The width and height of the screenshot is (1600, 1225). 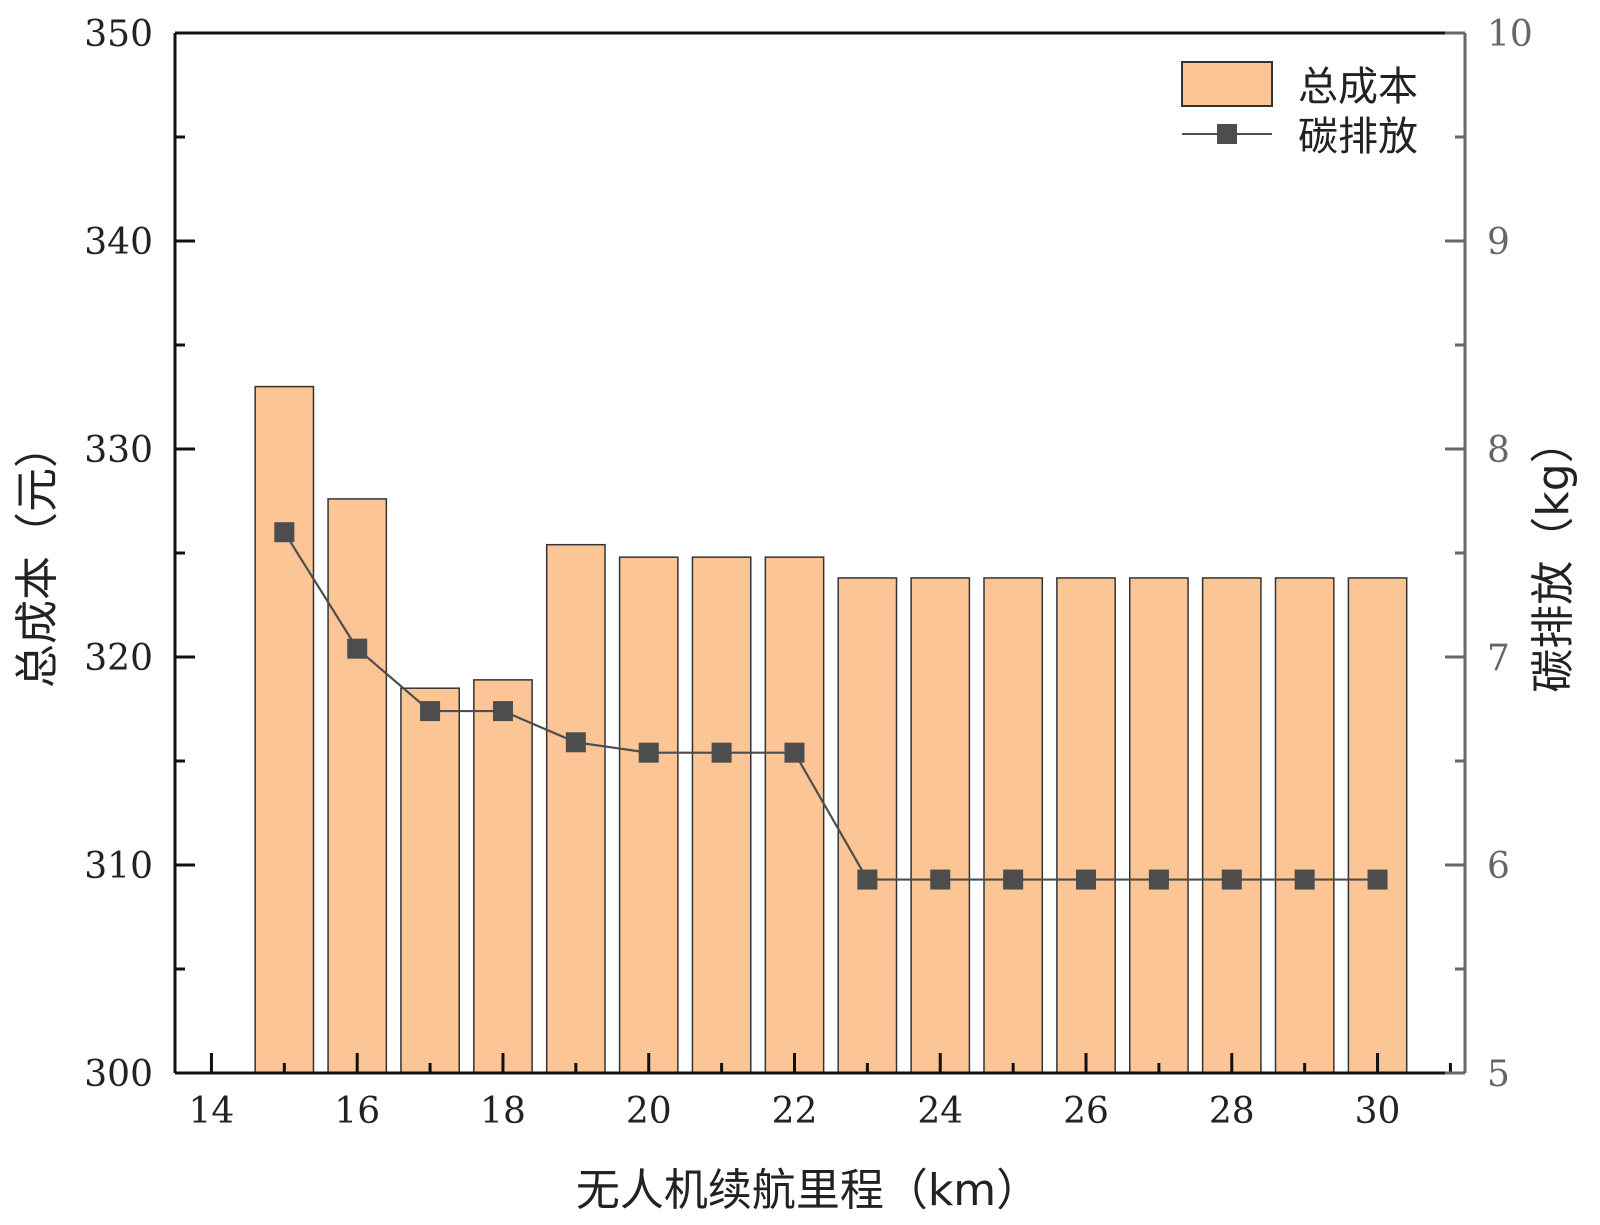 I want to click on right-y-tick-label: 7, so click(x=1498, y=658).